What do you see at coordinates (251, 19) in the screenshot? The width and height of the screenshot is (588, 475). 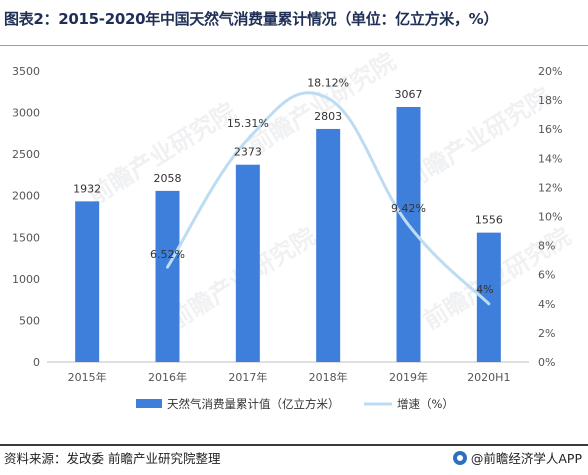 I see `chart-title: 图表2：2015-2020年中国天然气消费量累计情况（单位：亿立方米，%）` at bounding box center [251, 19].